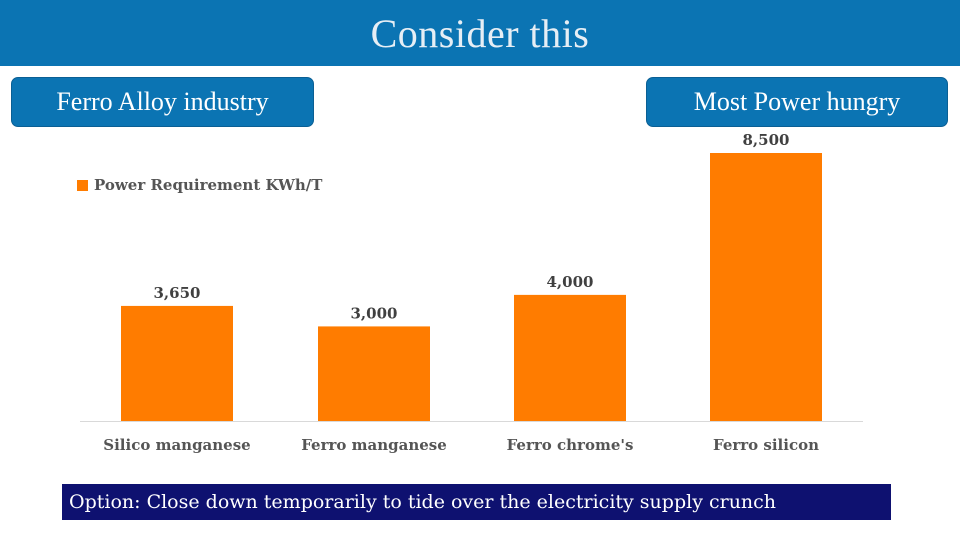 This screenshot has width=960, height=540. I want to click on bar-ferro-silicon, so click(766, 287).